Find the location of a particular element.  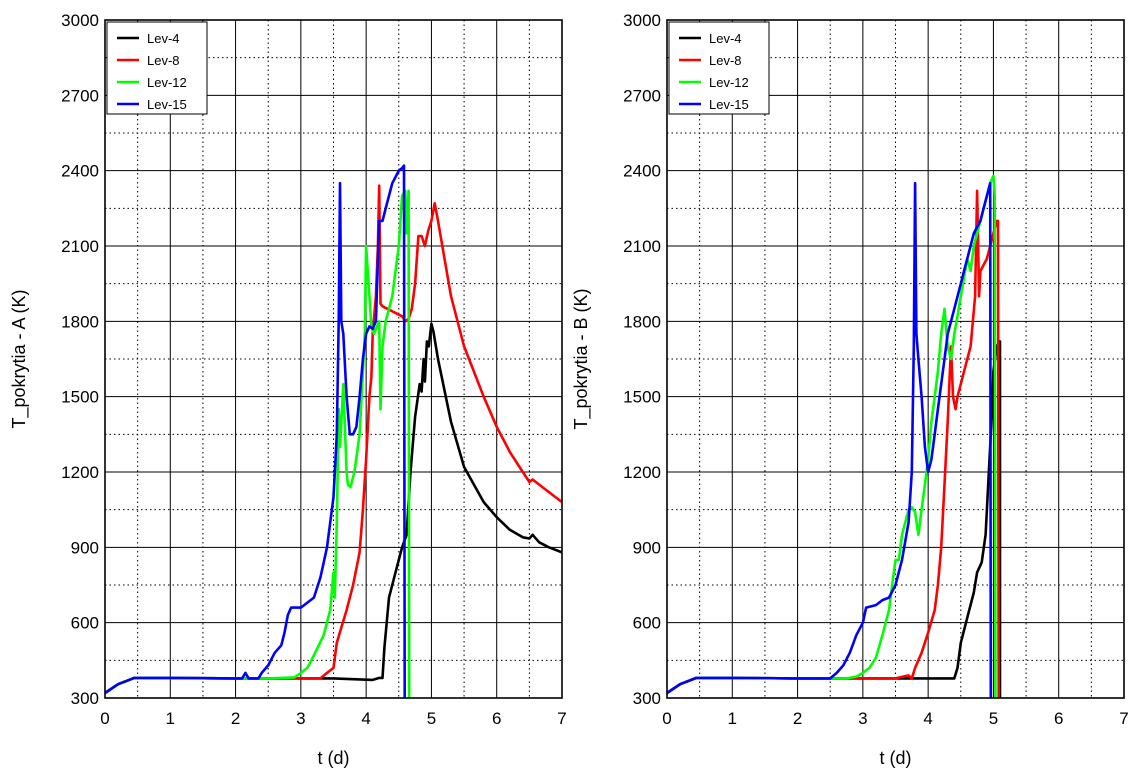

y-axis-label: T_pokrytia - A (K) is located at coordinates (19, 358).